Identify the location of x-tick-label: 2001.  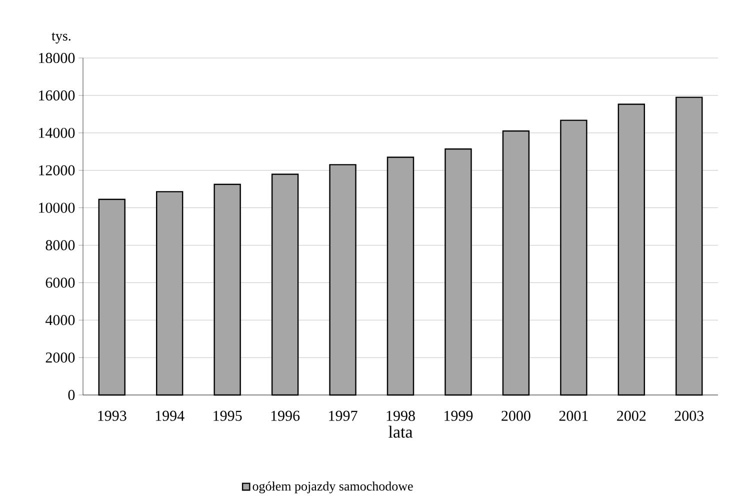
(573, 415).